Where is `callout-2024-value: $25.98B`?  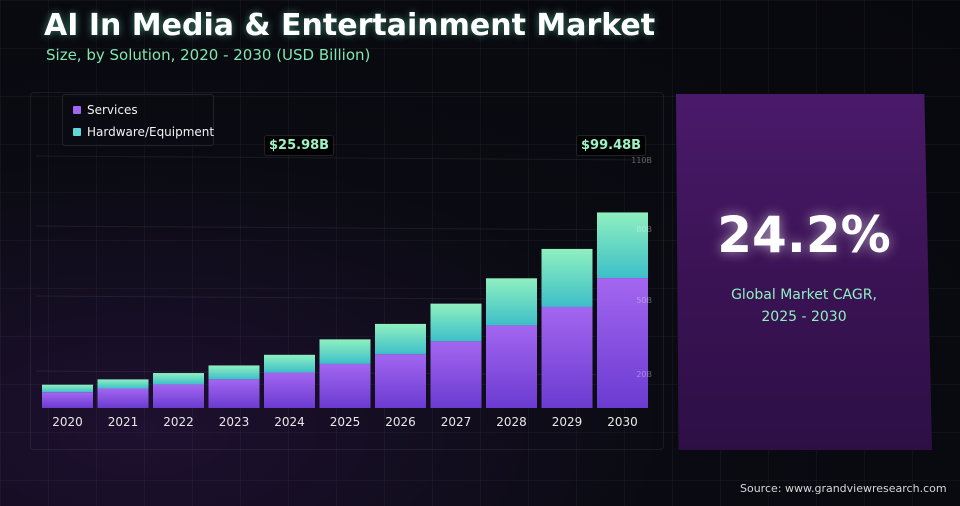
callout-2024-value: $25.98B is located at coordinates (299, 145).